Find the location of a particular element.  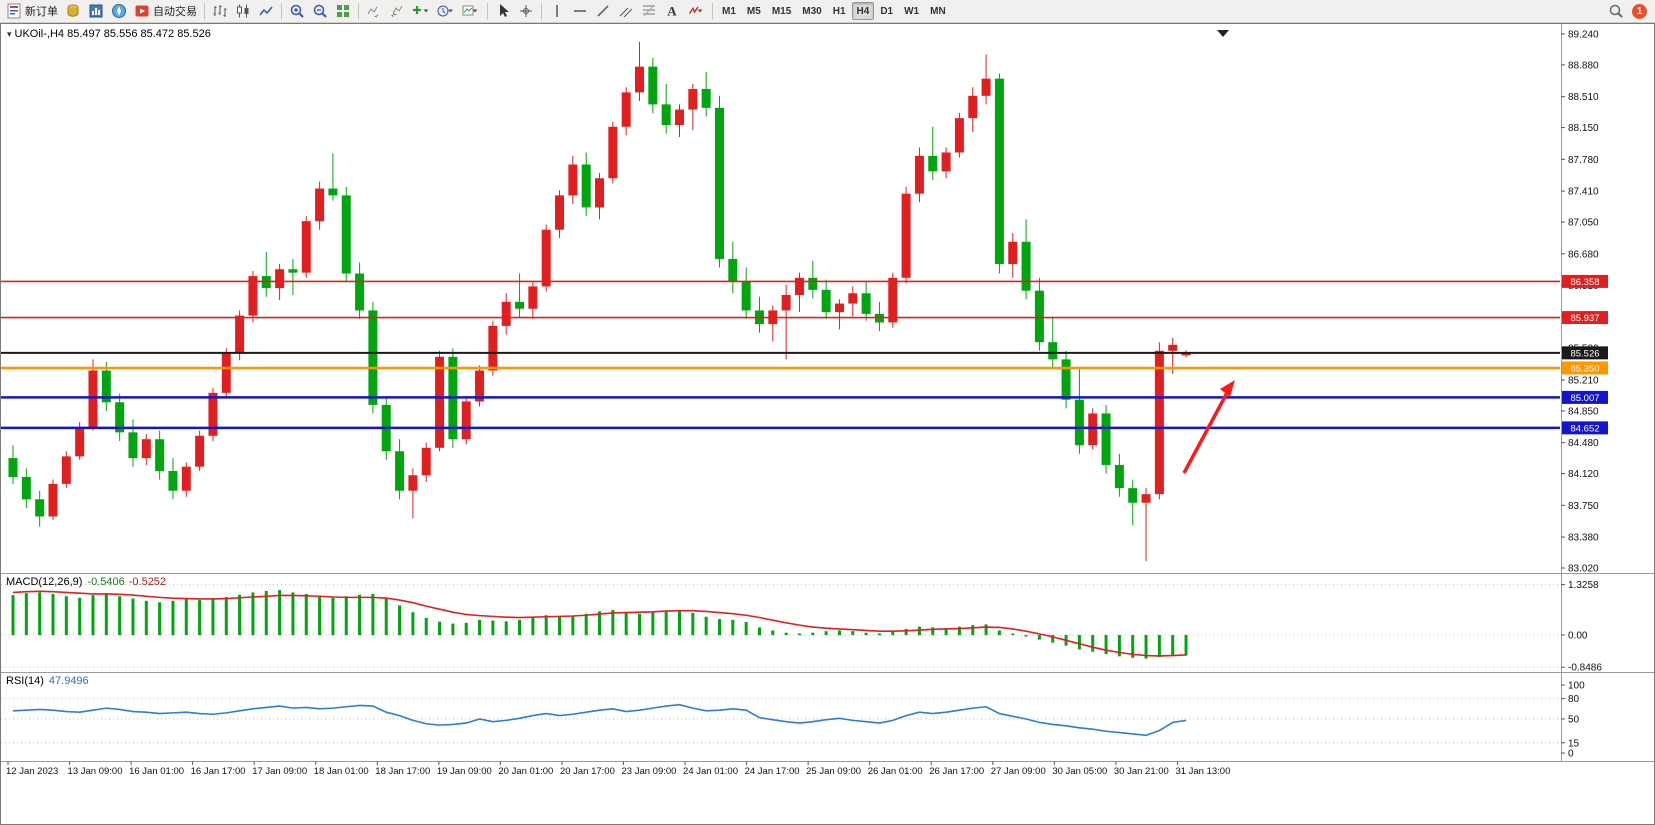

navigator-button is located at coordinates (119, 11).